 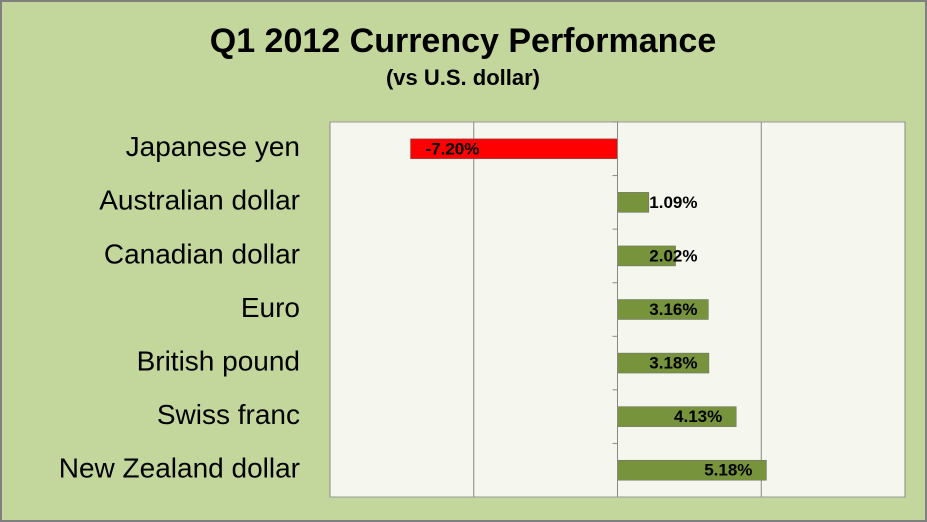 I want to click on bar, so click(x=633, y=202).